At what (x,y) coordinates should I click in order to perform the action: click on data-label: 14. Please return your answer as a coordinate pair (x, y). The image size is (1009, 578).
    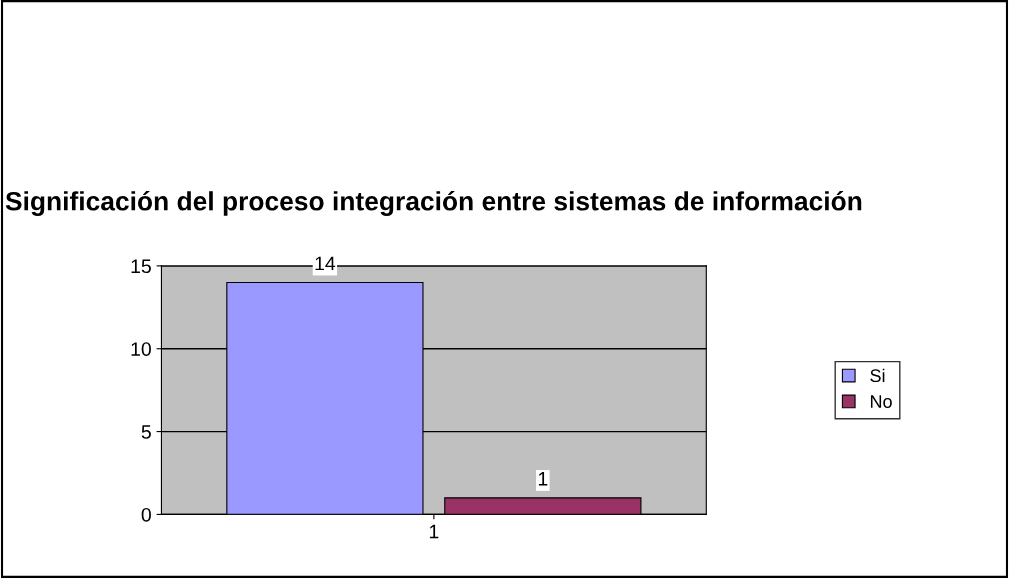
    Looking at the image, I should click on (325, 263).